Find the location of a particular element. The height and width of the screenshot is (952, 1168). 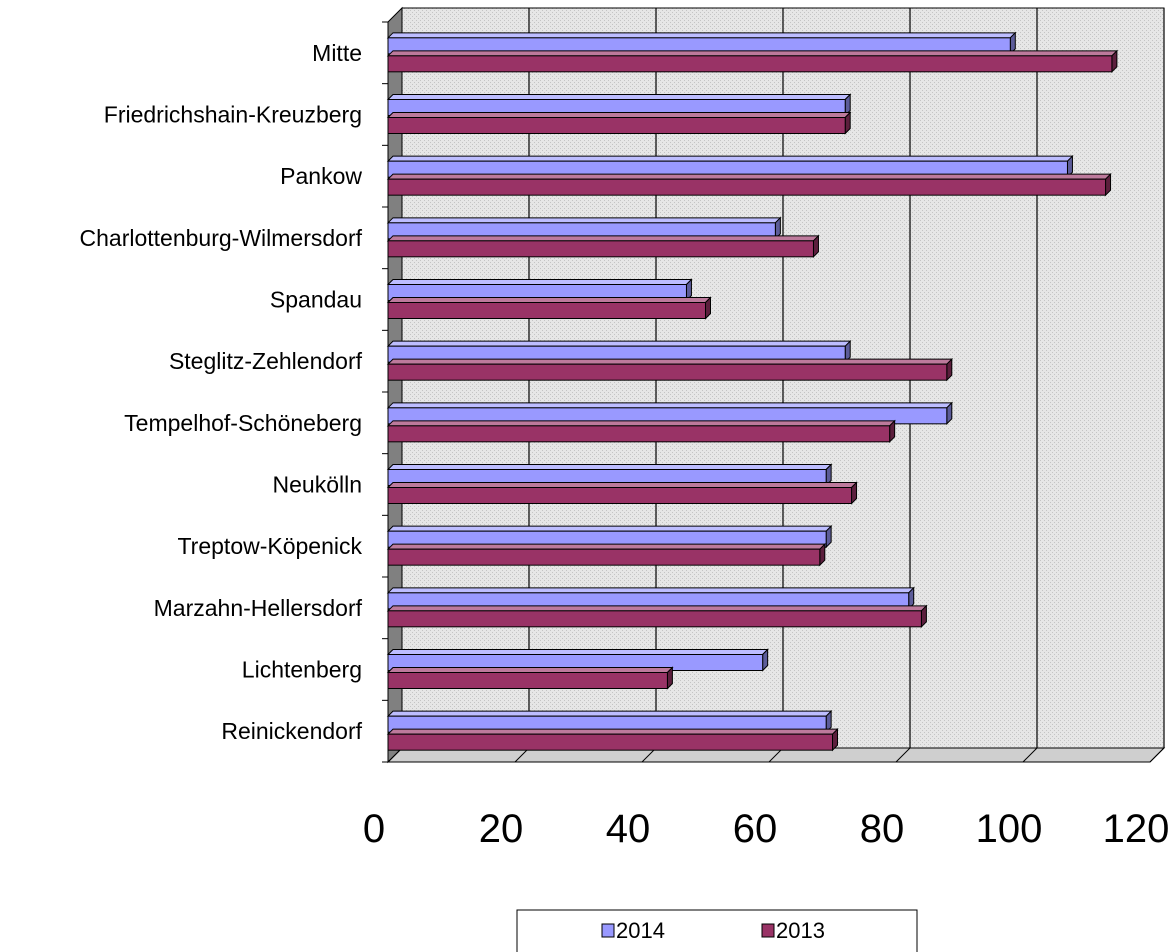

category-label: Charlottenburg-Wilmersdorf is located at coordinates (221, 238).